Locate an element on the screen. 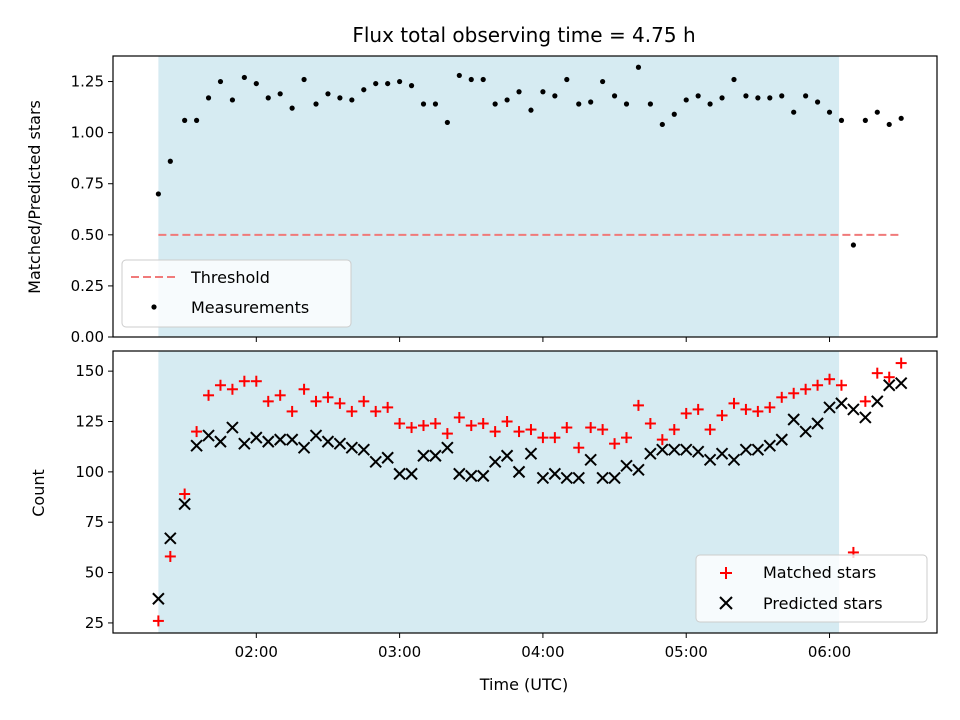 This screenshot has height=720, width=960. x-tick-label: 02:00 is located at coordinates (256, 652).